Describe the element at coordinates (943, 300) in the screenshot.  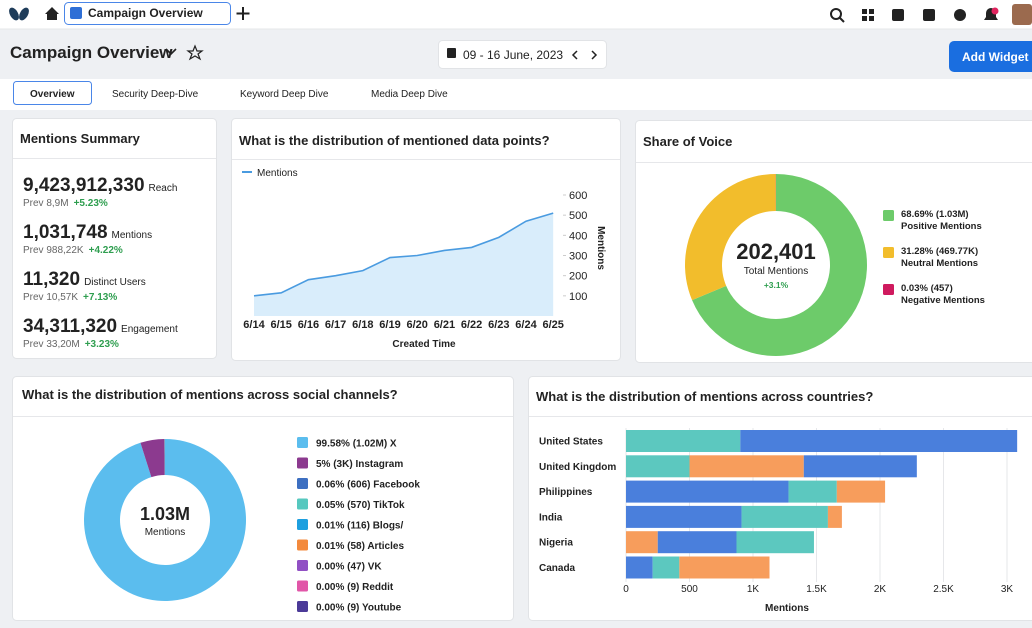
I see `legend-name: Negative Mentions` at that location.